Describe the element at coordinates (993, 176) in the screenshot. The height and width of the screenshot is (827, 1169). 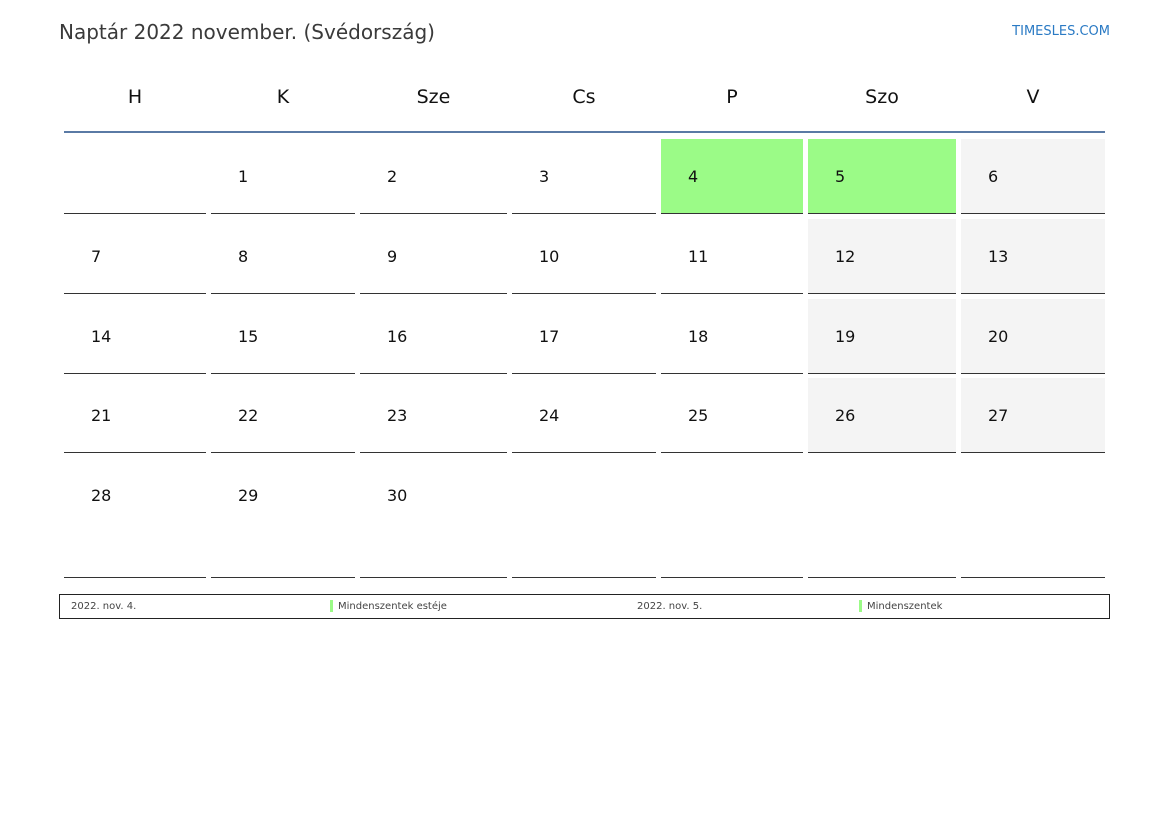
I see `day-number: 6` at that location.